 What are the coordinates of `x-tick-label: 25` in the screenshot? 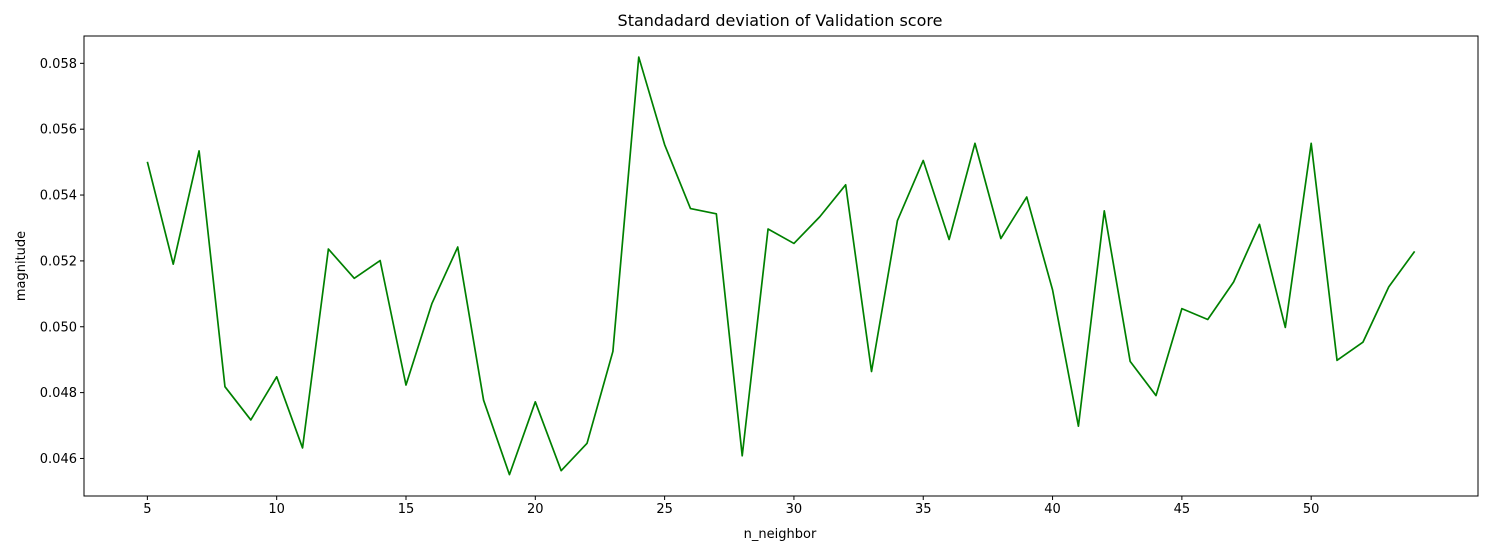 It's located at (664, 509).